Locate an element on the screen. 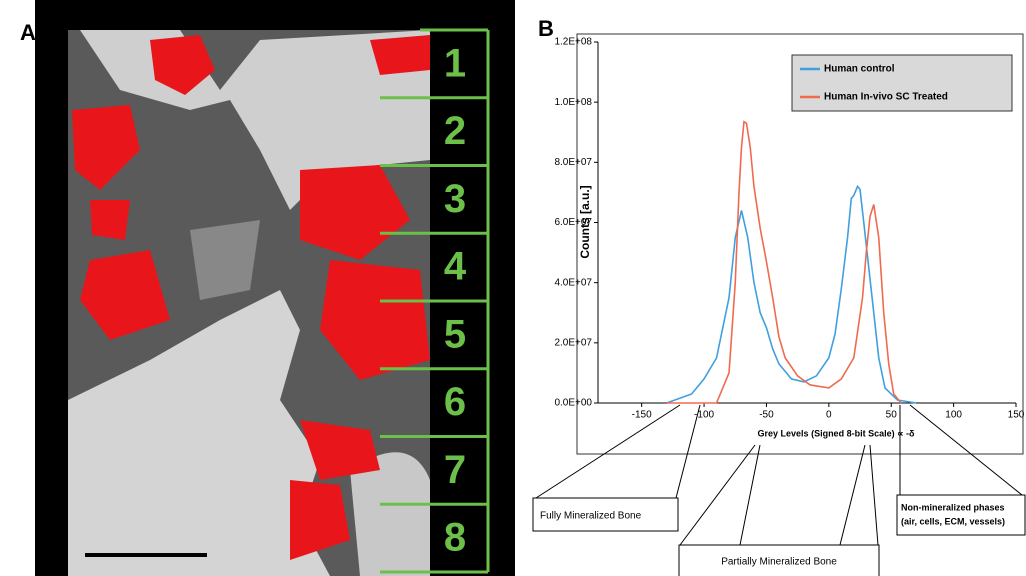  x-tick-label: -150 is located at coordinates (642, 415).